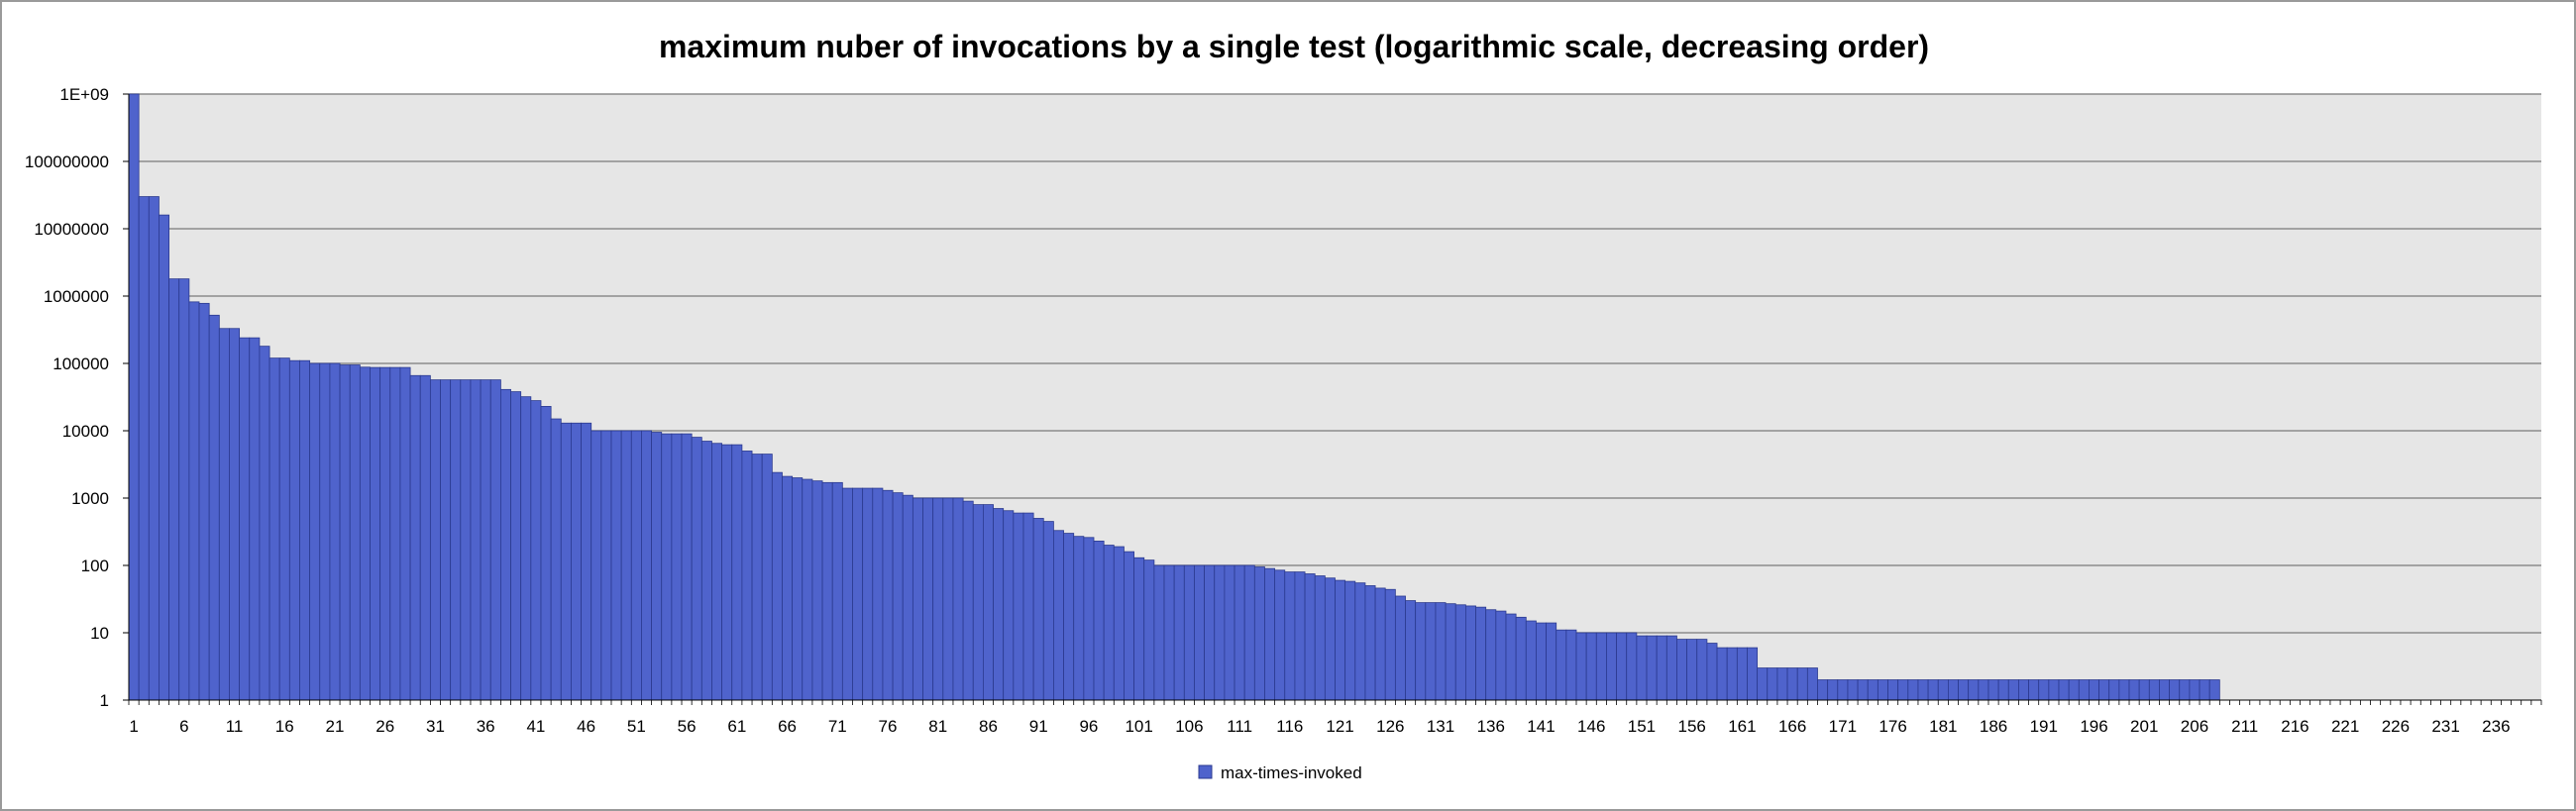  I want to click on legend: max-times-invoked, so click(1280, 772).